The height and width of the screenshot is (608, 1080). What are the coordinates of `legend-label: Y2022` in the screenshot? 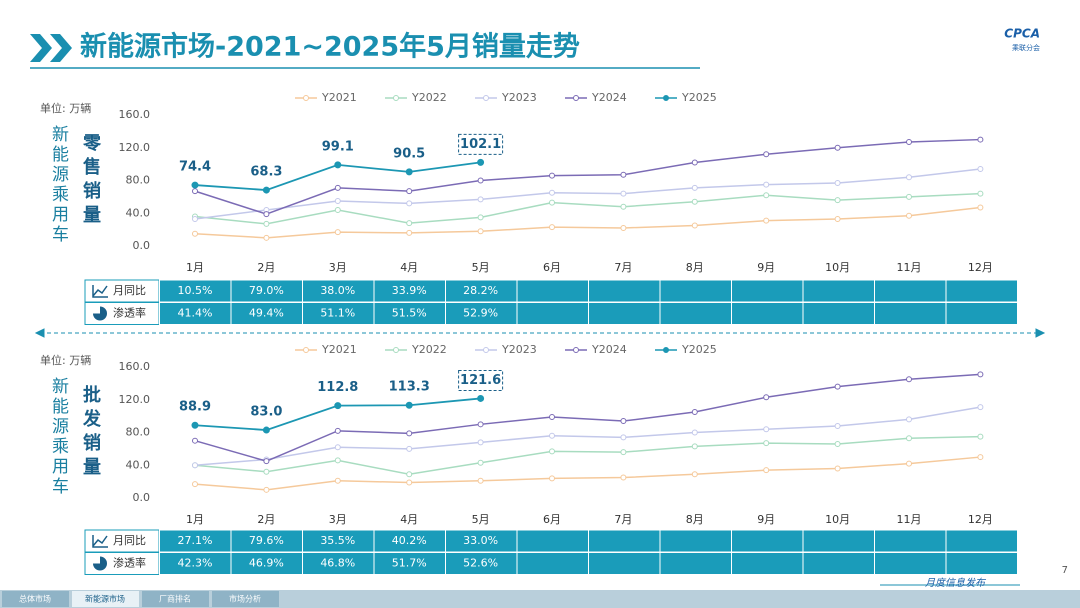 It's located at (429, 97).